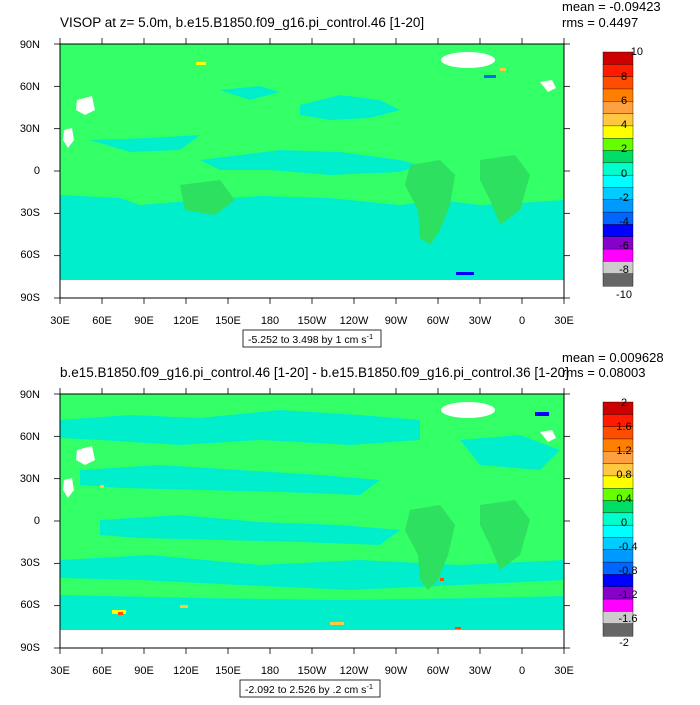 This screenshot has height=705, width=700. I want to click on panel-2-lat-labels: 90N 60N 30N 0 30S 60S 90S, so click(30, 521).